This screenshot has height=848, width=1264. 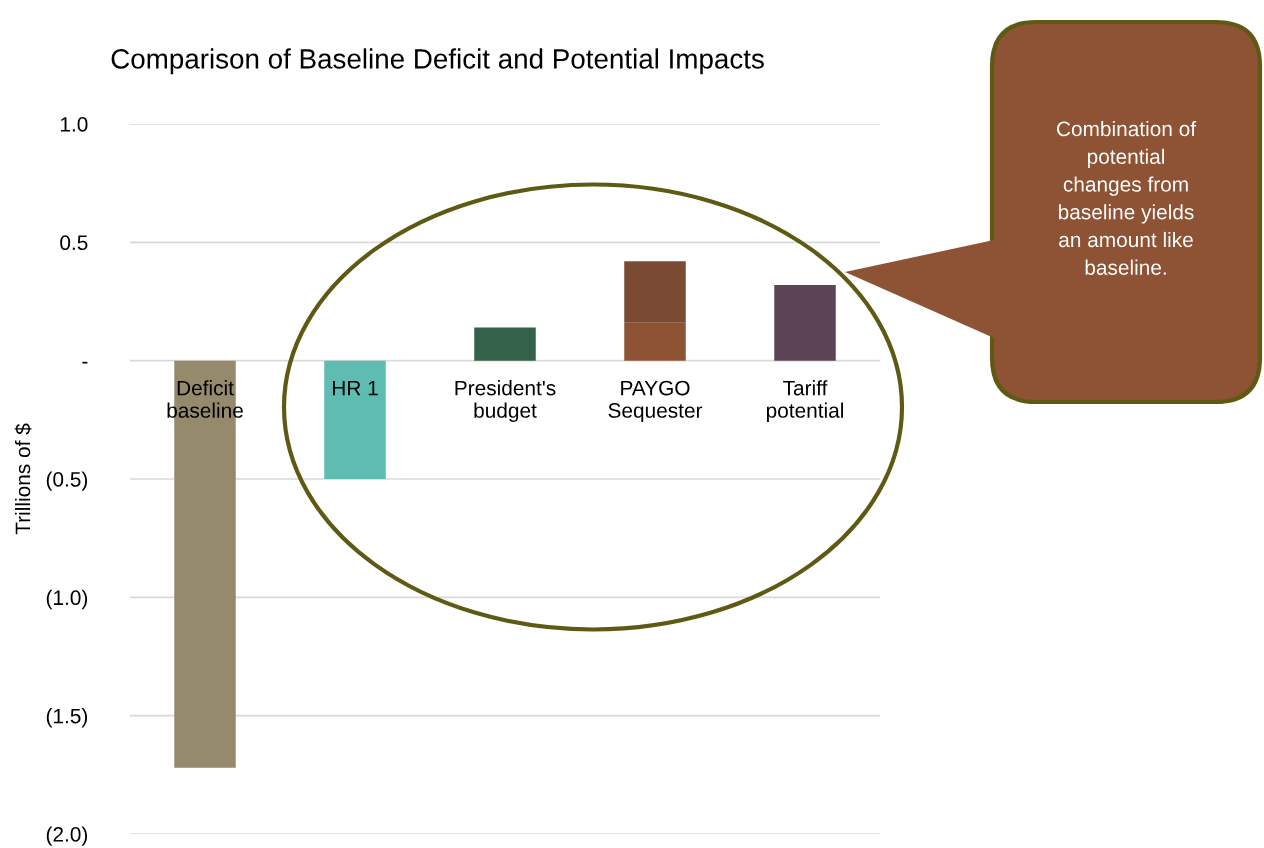 I want to click on x-tick-label: President's budget, so click(x=505, y=401).